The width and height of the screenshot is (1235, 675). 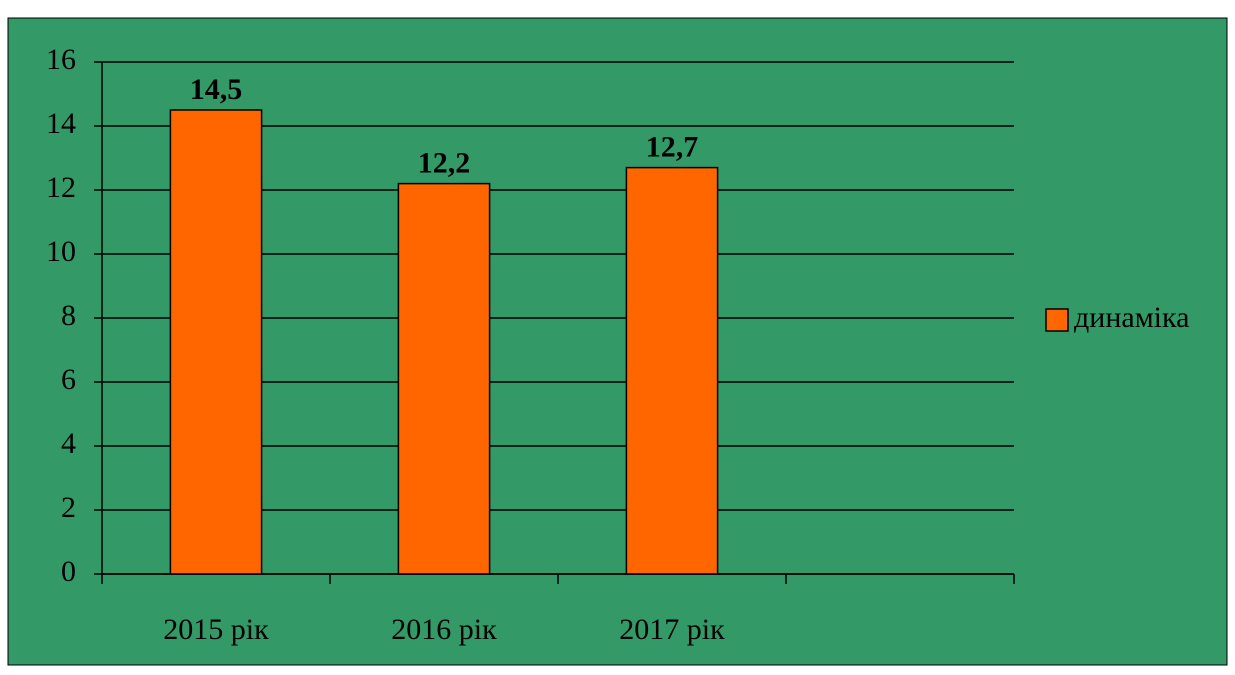 I want to click on y-tick-label: 16, so click(x=61, y=59).